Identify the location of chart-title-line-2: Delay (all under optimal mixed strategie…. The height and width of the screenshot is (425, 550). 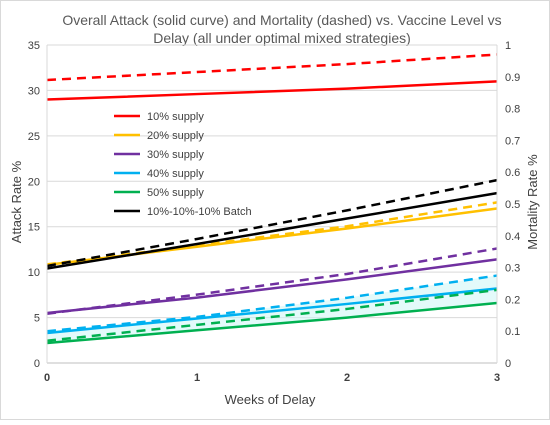
(282, 38).